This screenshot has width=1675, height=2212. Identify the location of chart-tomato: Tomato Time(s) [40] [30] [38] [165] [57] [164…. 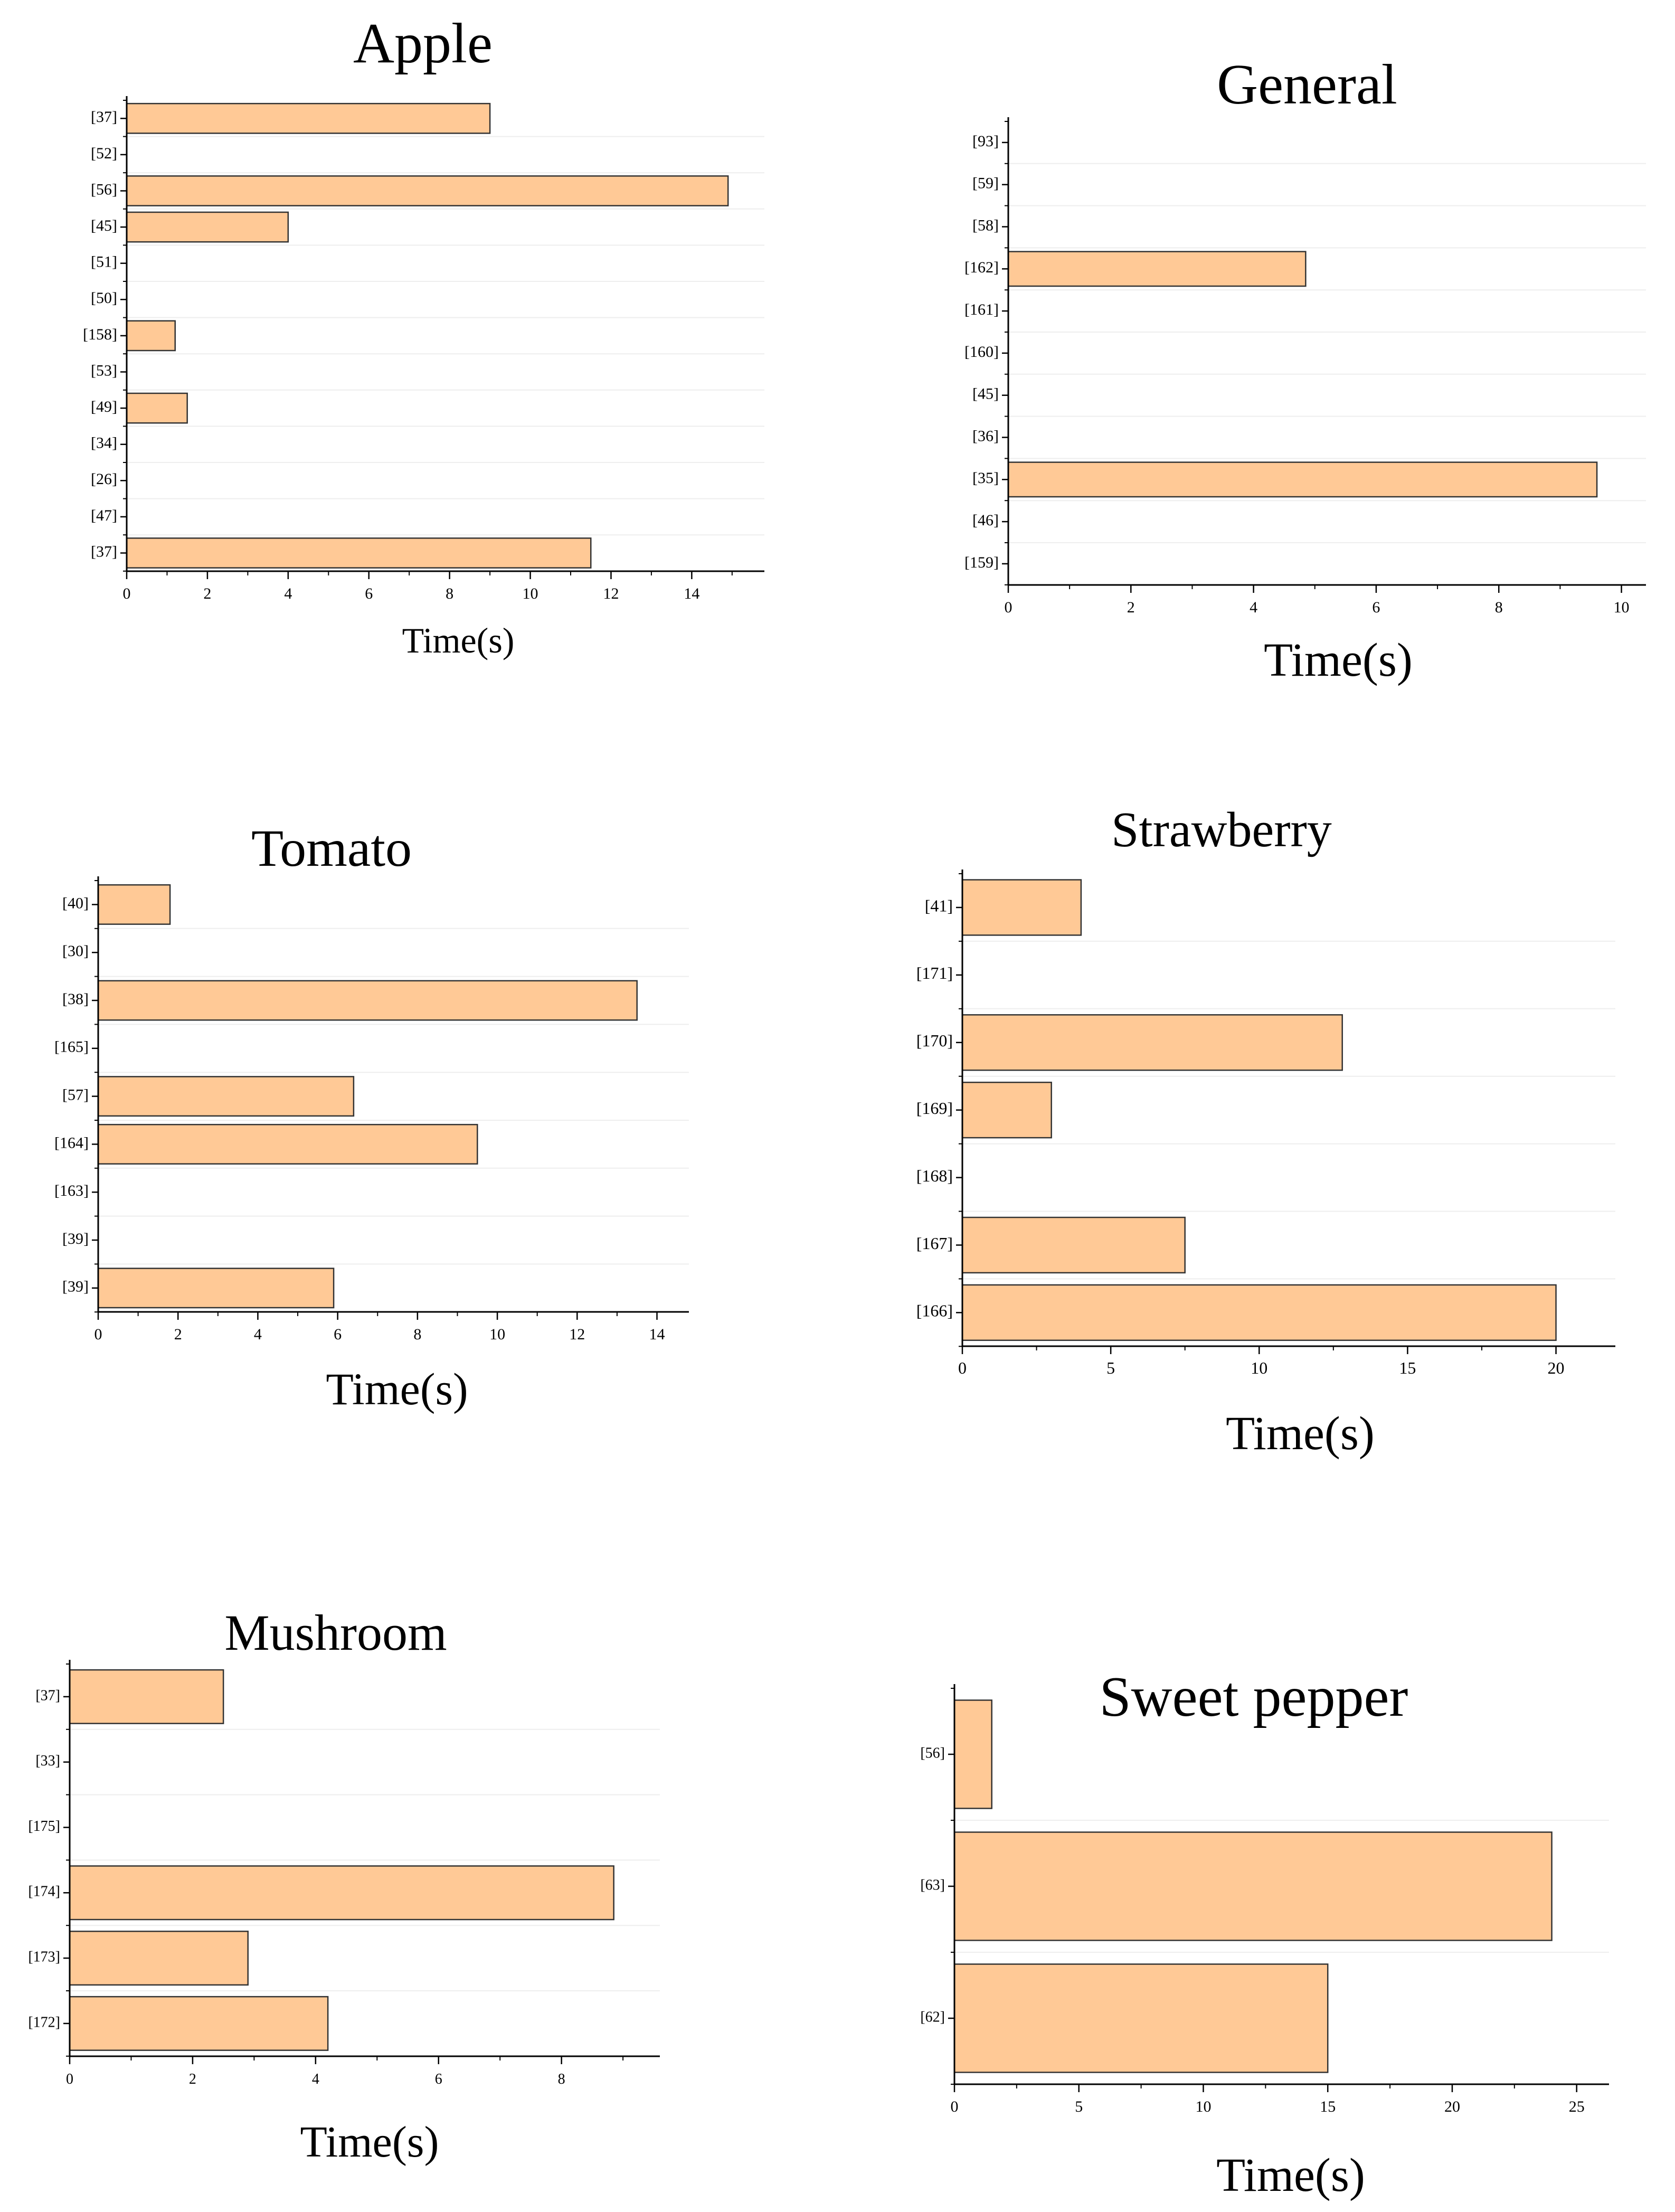
(372, 1116).